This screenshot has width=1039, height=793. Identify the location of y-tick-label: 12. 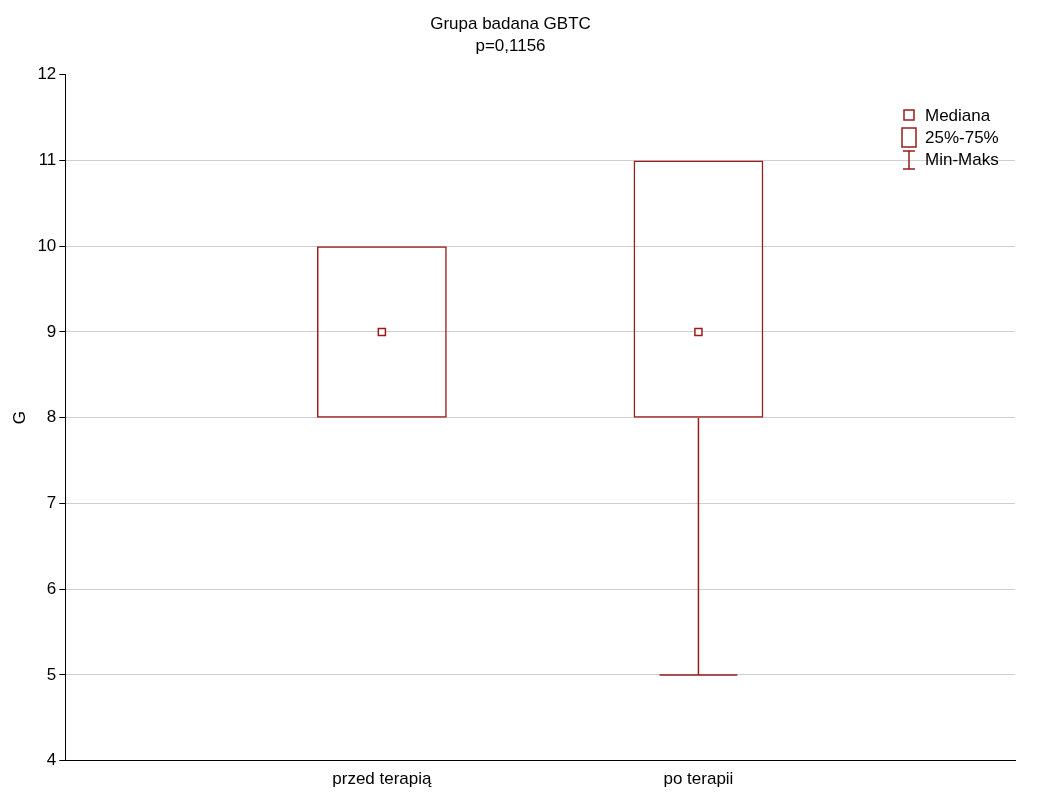
(47, 74).